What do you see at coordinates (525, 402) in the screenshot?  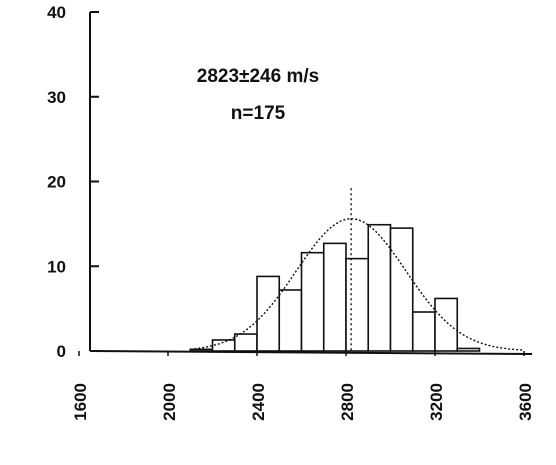 I see `x-tick-label: 3600` at bounding box center [525, 402].